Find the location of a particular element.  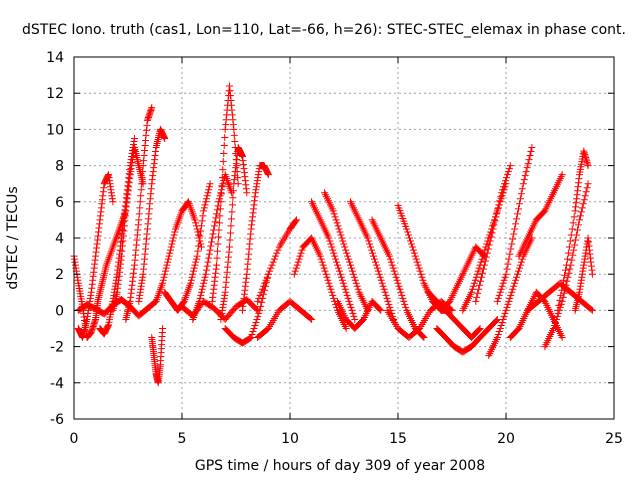

y-tick-label: 6 is located at coordinates (59, 203).